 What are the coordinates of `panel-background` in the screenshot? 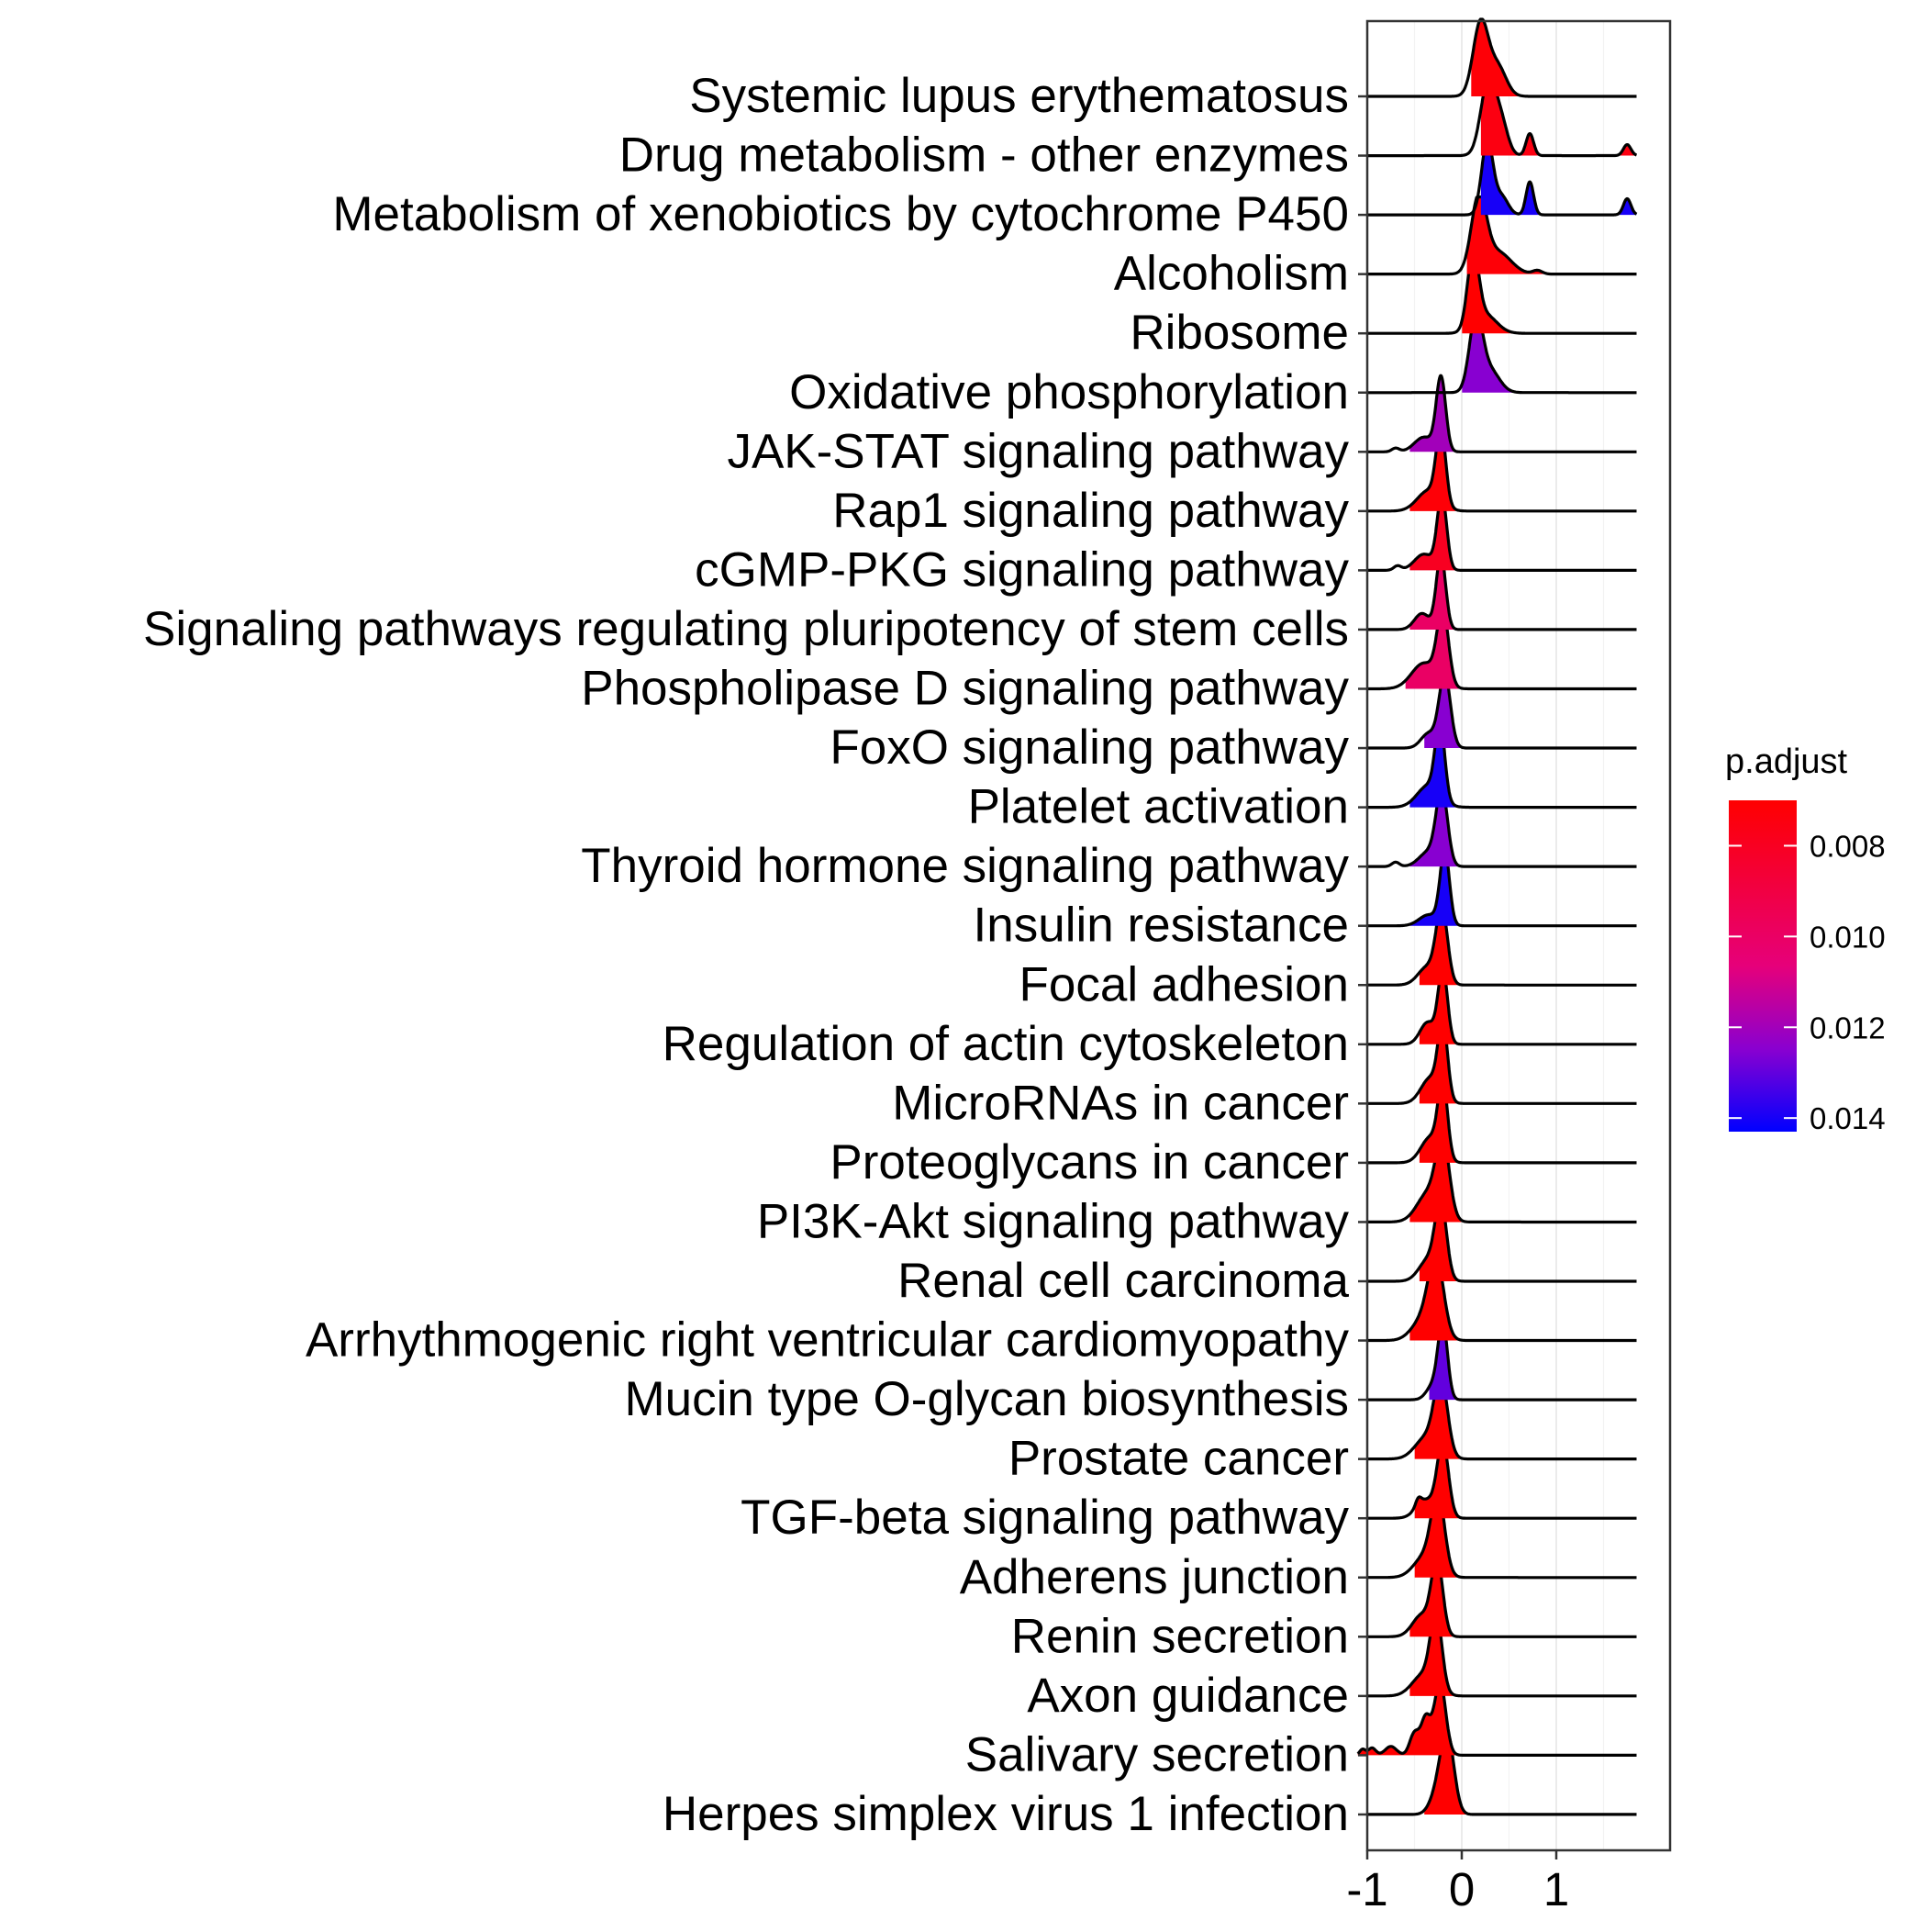 It's located at (1518, 935).